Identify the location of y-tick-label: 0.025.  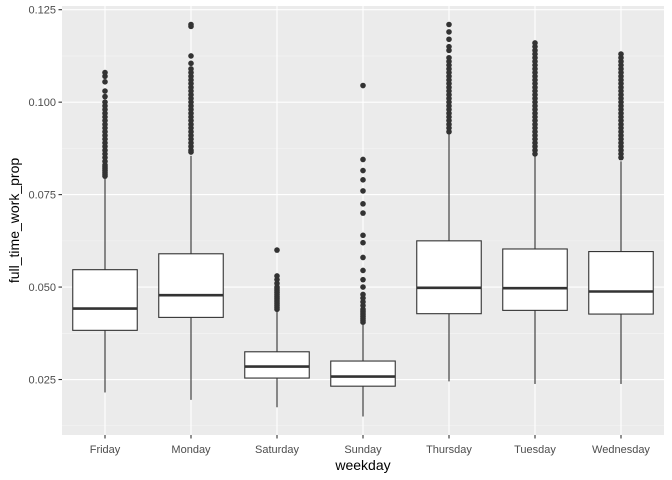
(42, 381).